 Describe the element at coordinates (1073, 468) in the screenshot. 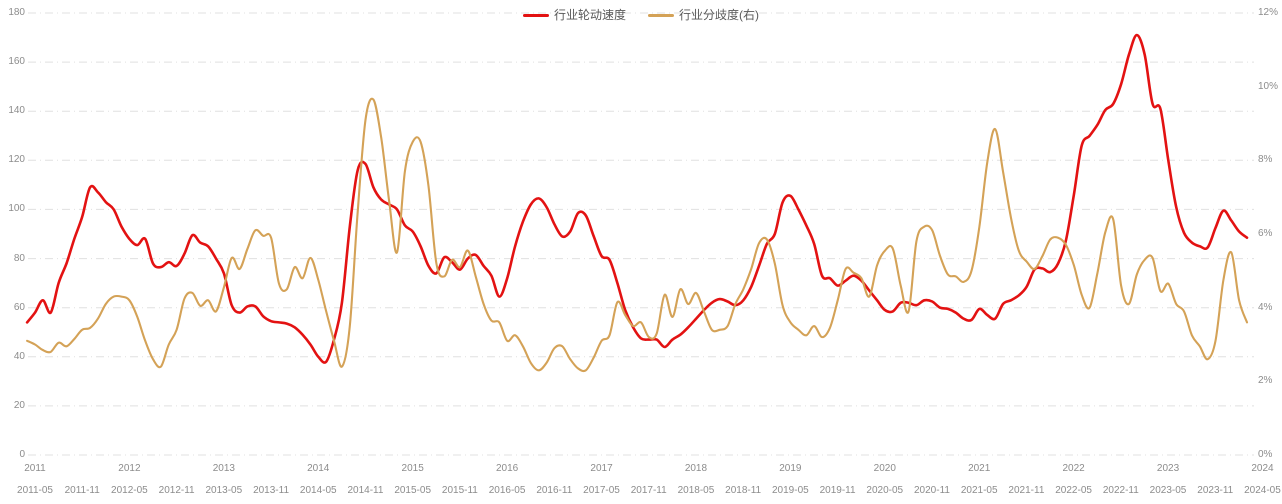

I see `x-axis-year-label: 2022` at that location.